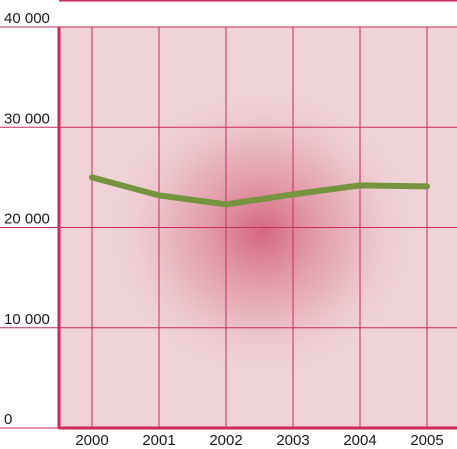  I want to click on y-tick-label: 20 000, so click(27, 219).